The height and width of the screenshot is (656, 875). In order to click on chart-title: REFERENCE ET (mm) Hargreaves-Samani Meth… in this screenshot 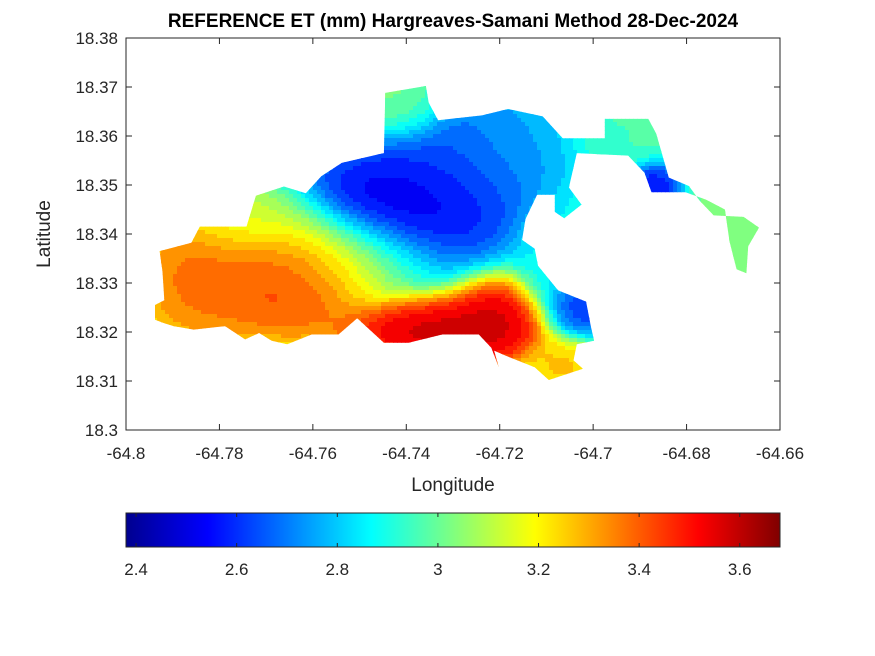, I will do `click(453, 21)`.